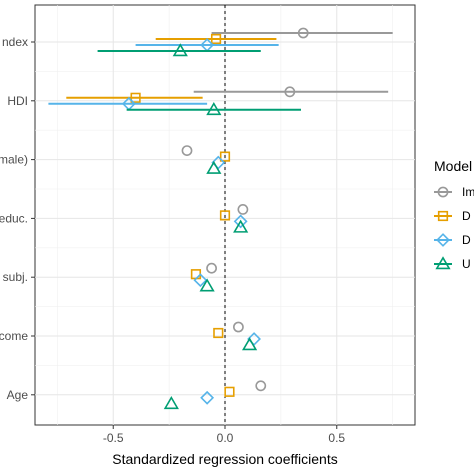  What do you see at coordinates (14, 218) in the screenshot?
I see `y-tick-label: educ.` at bounding box center [14, 218].